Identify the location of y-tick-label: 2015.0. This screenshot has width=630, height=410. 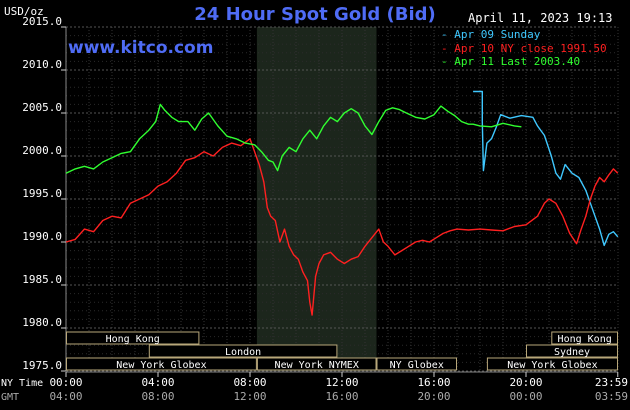
(42, 21).